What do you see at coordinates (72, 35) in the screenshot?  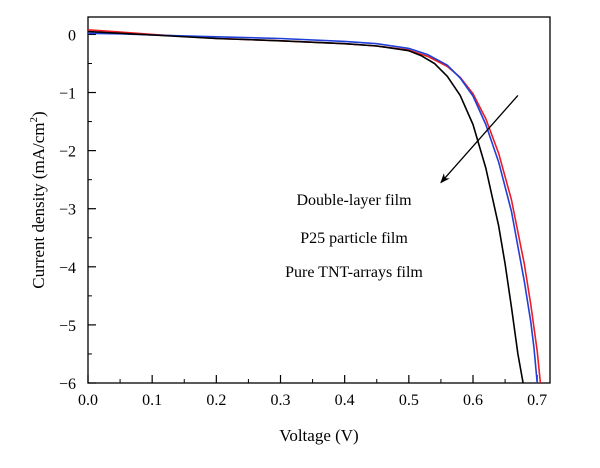 I see `y-tick-label: 0` at bounding box center [72, 35].